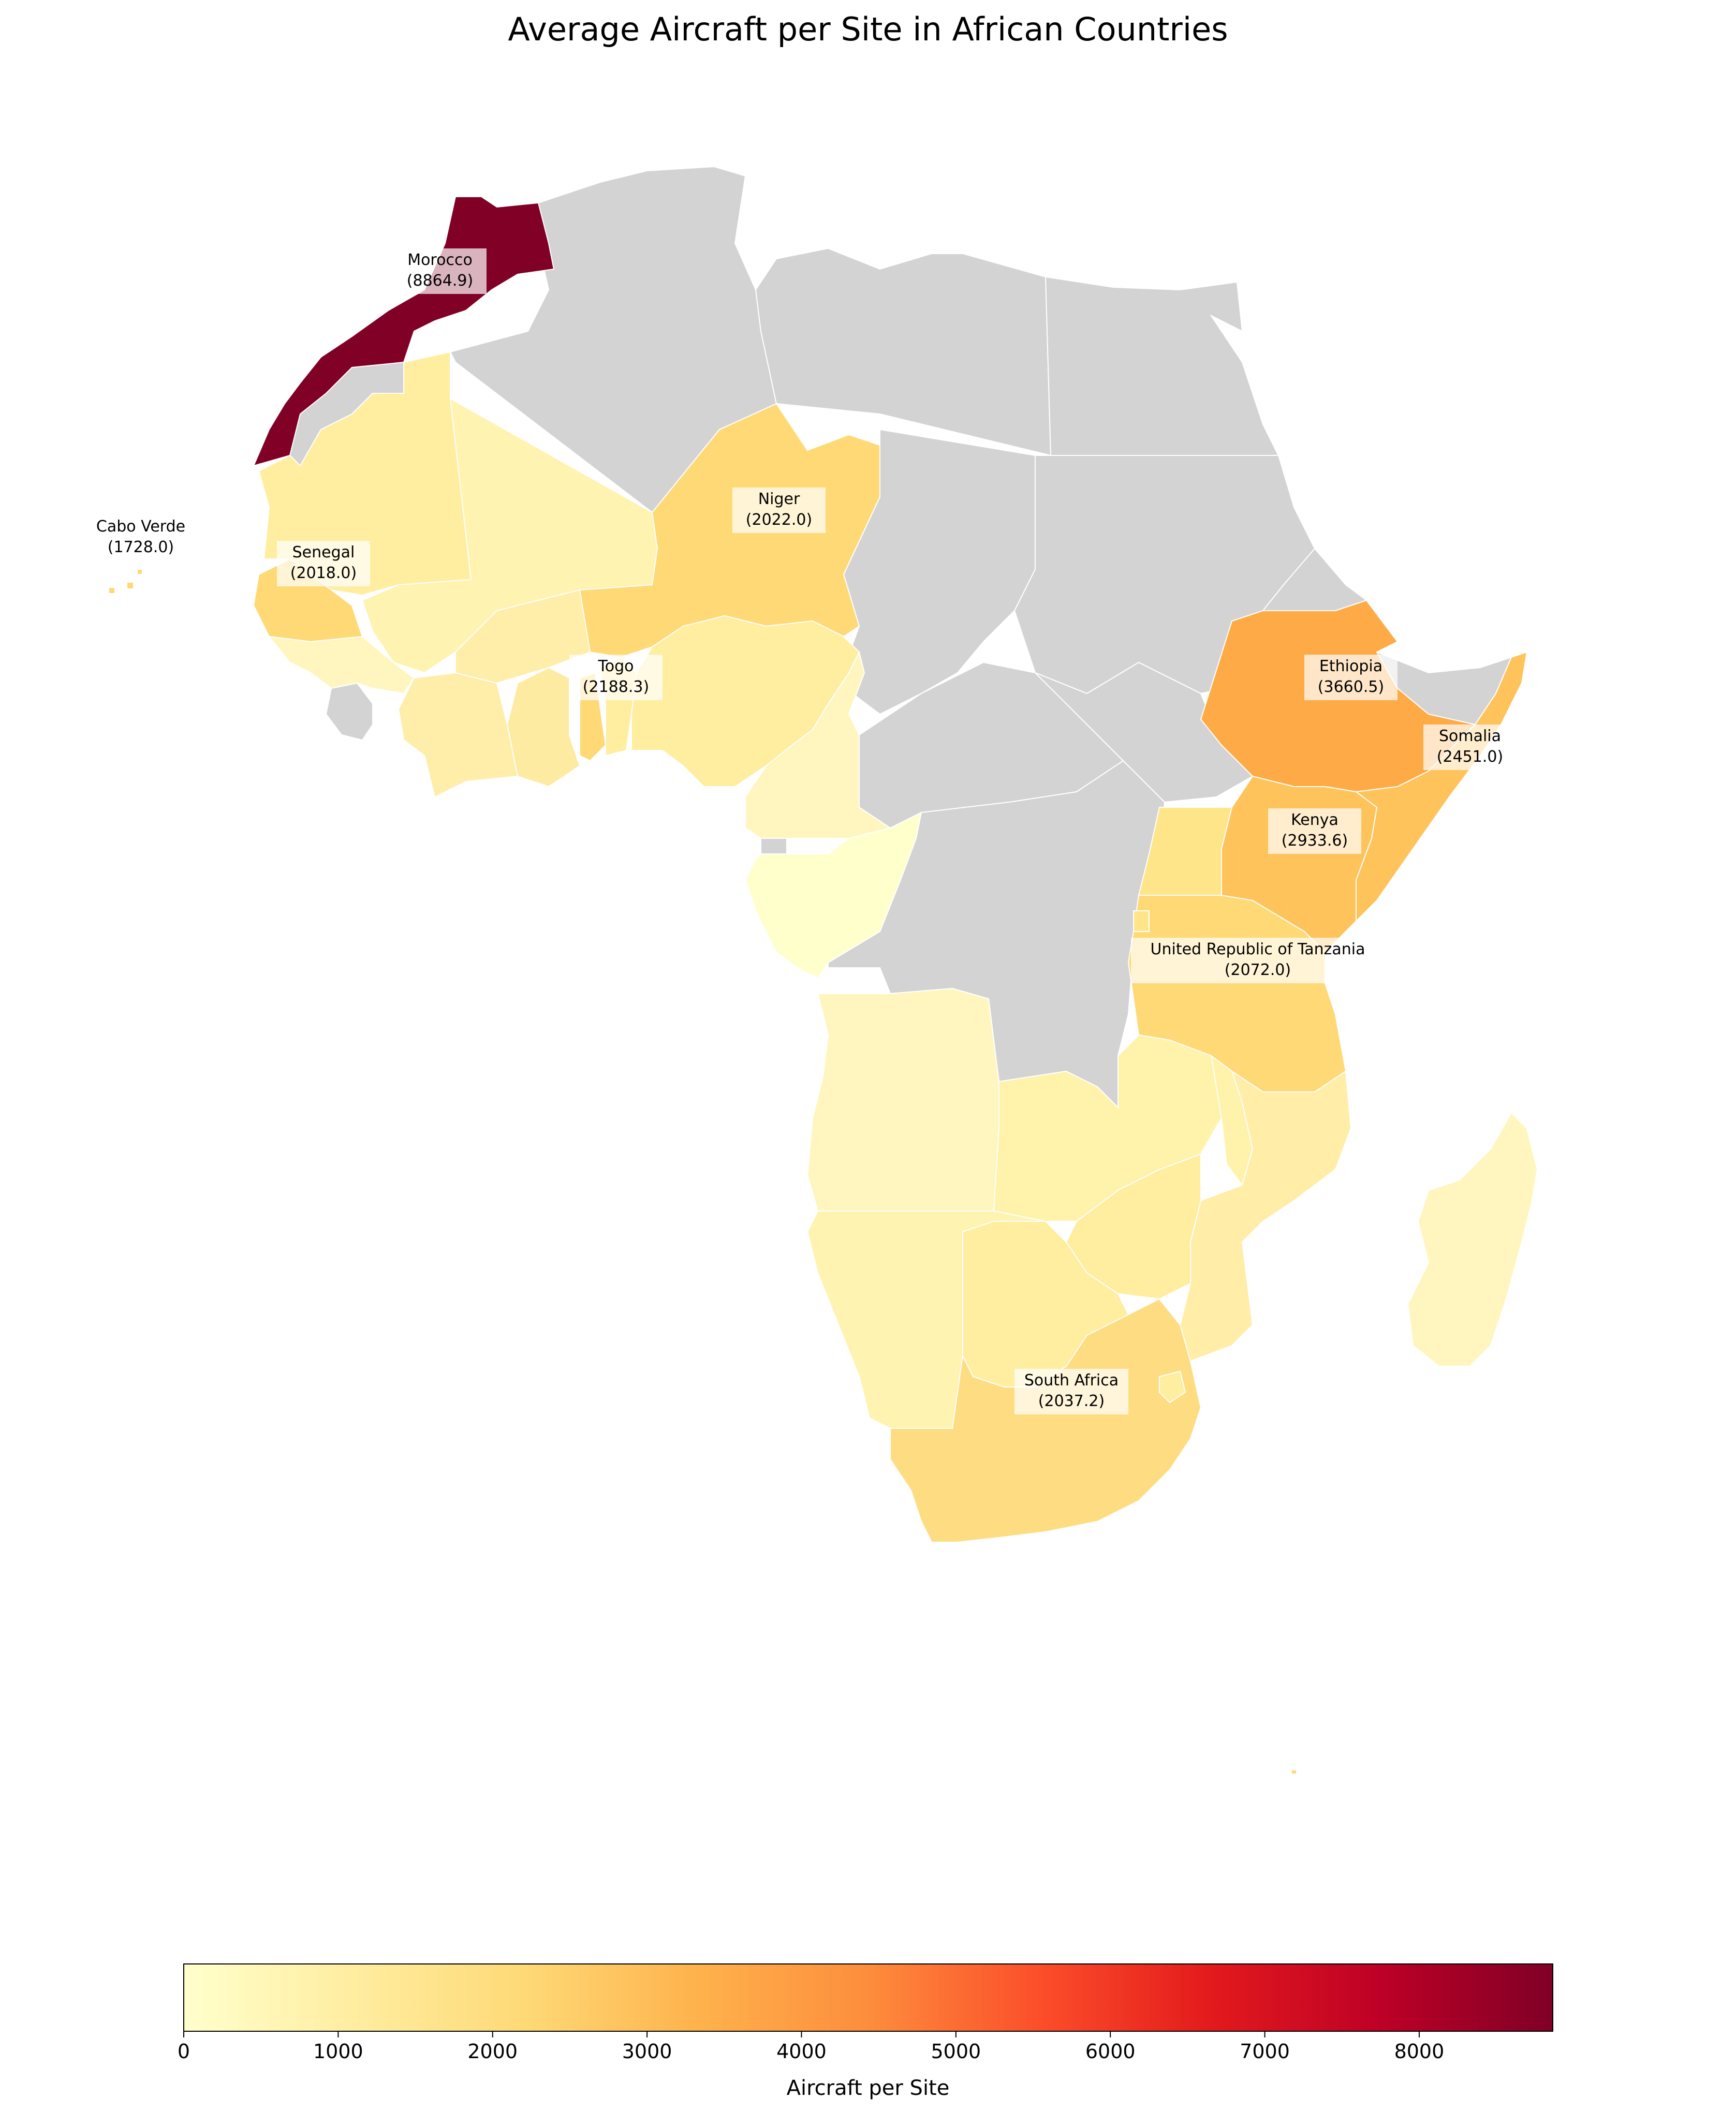  What do you see at coordinates (647, 2052) in the screenshot?
I see `colorbar-tick-label: 3000` at bounding box center [647, 2052].